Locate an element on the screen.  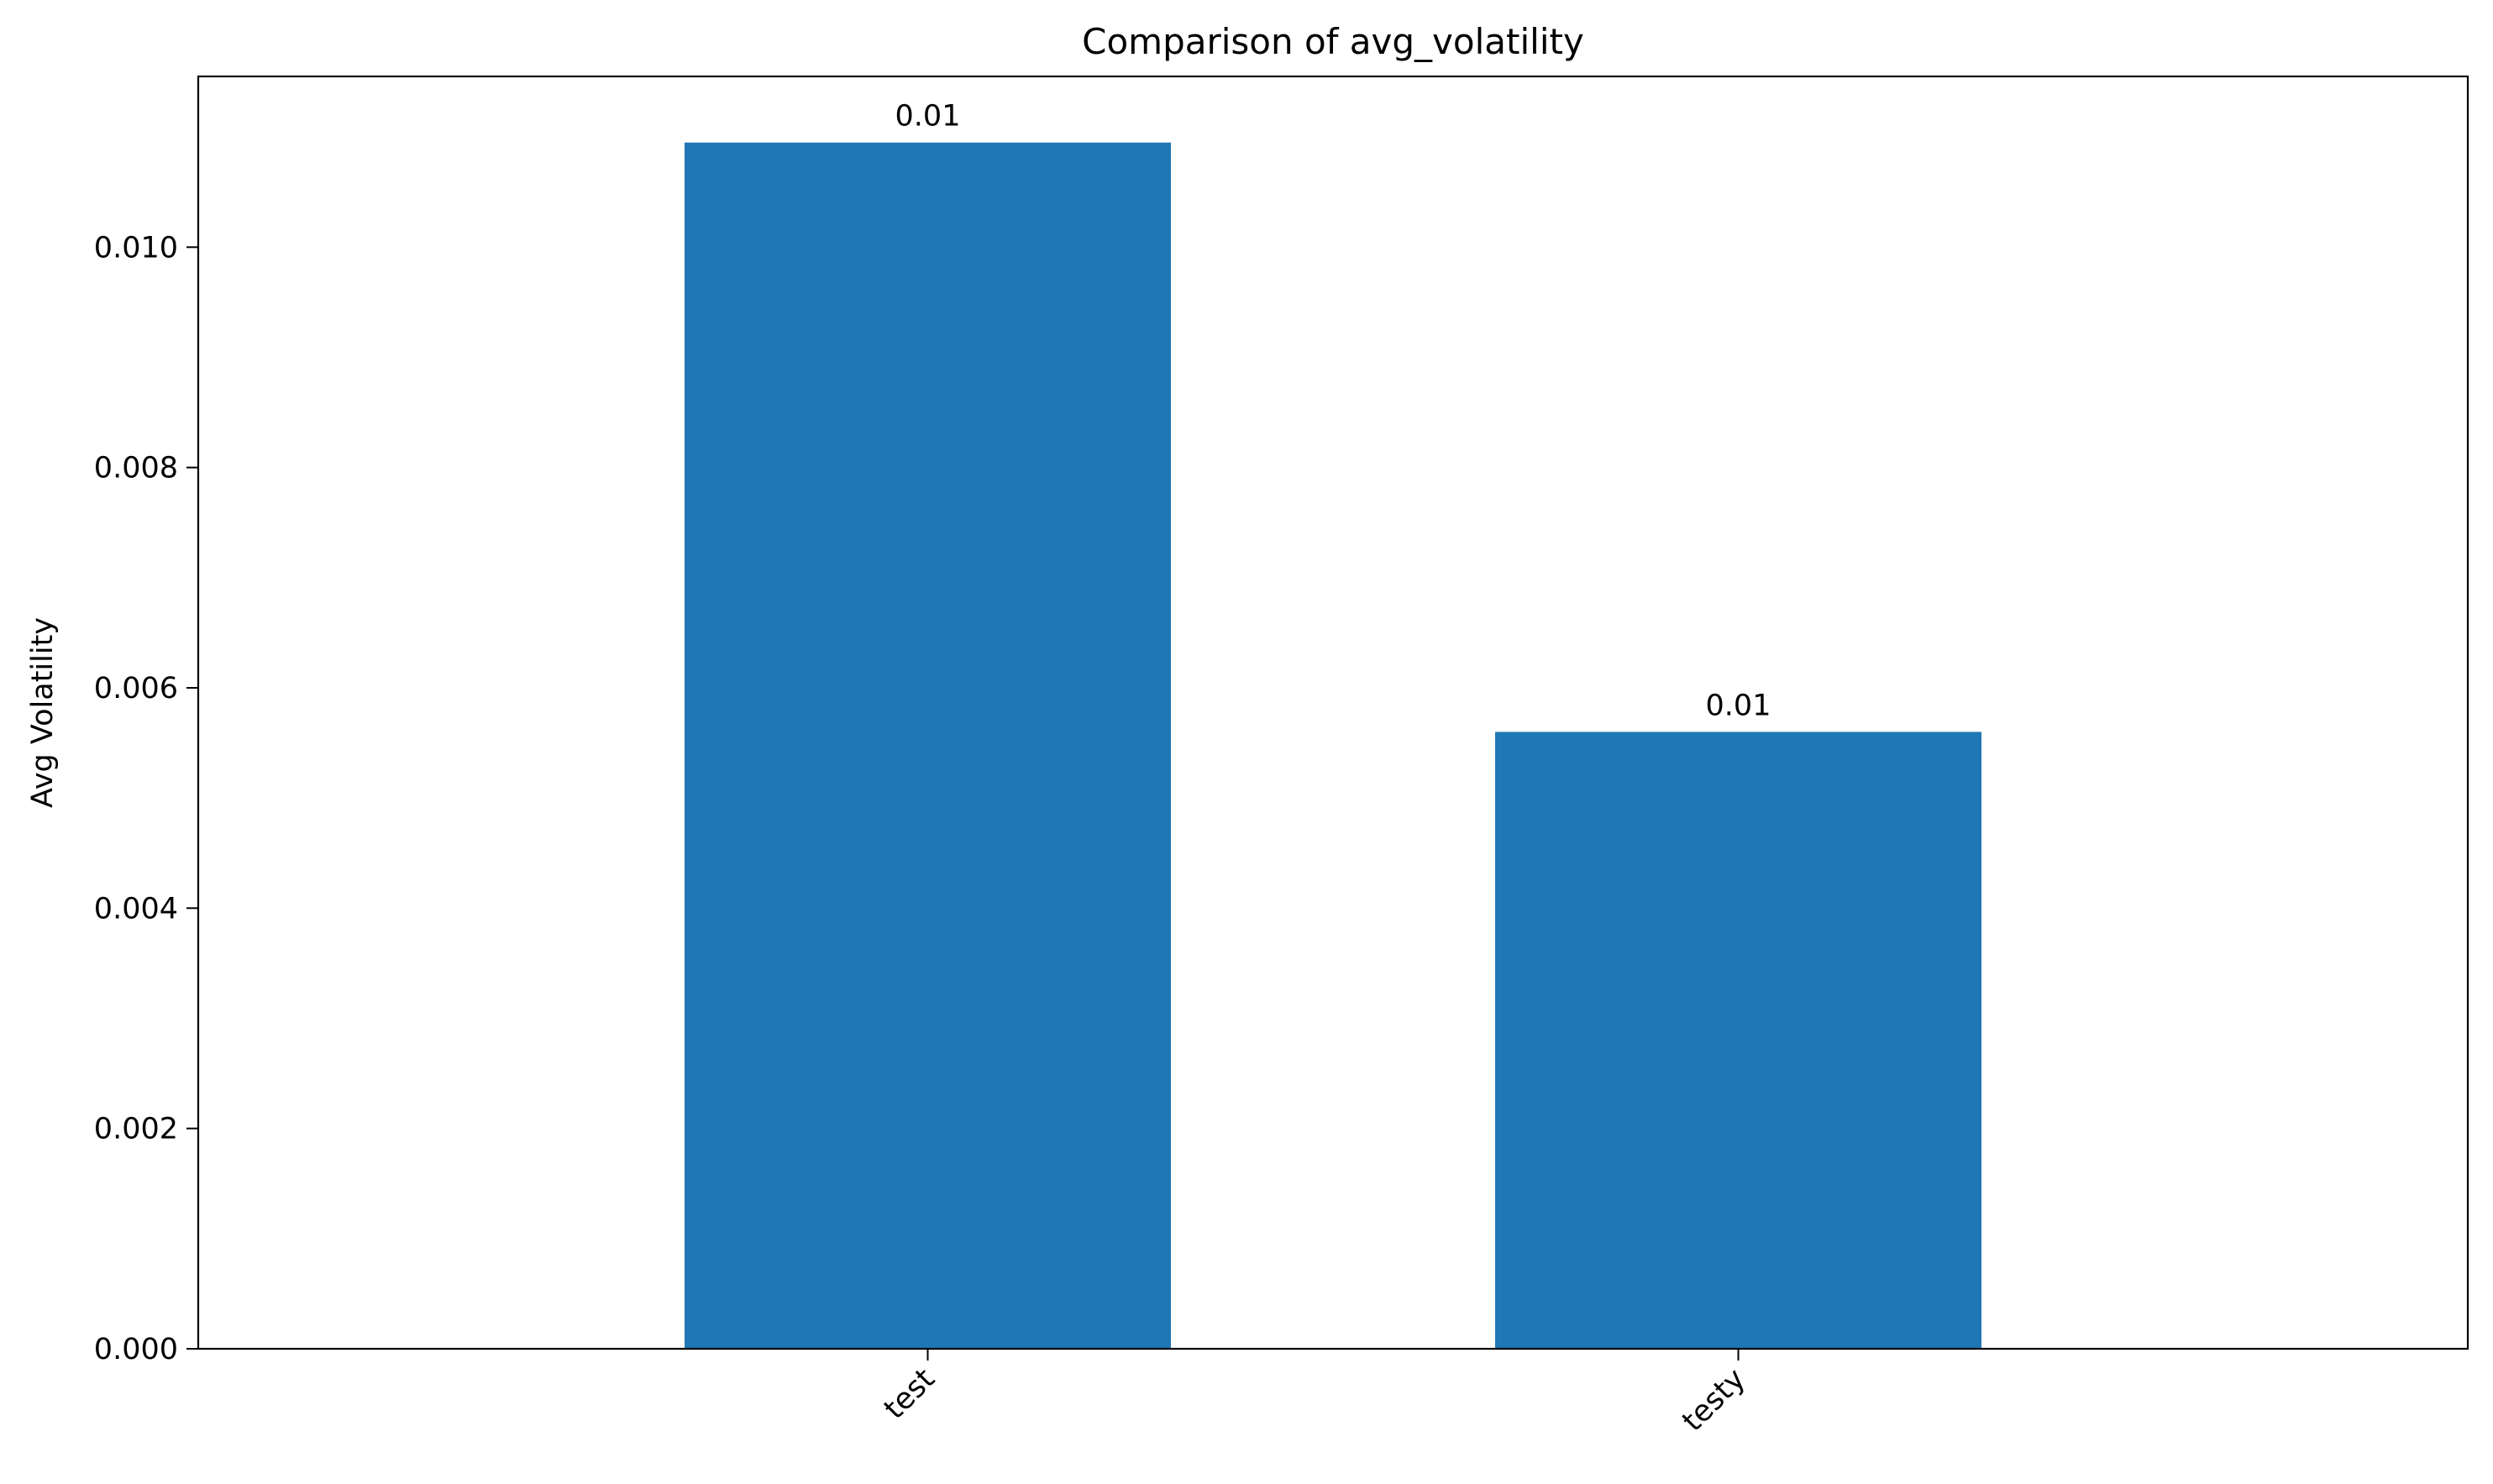
x-tick-label-test: test is located at coordinates (910, 1394).